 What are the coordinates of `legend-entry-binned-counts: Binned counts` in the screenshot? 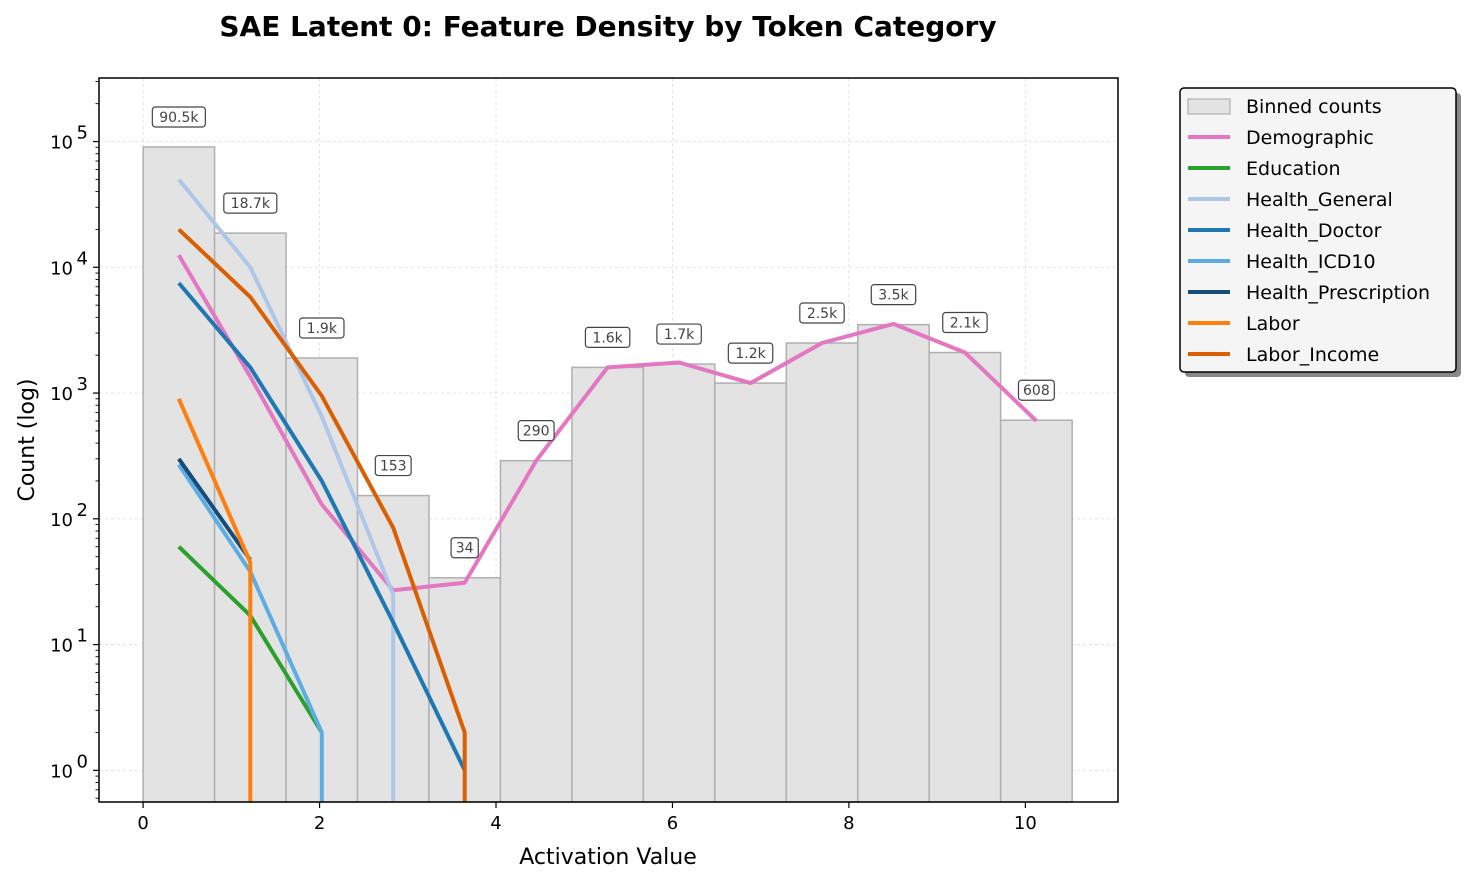 It's located at (1284, 107).